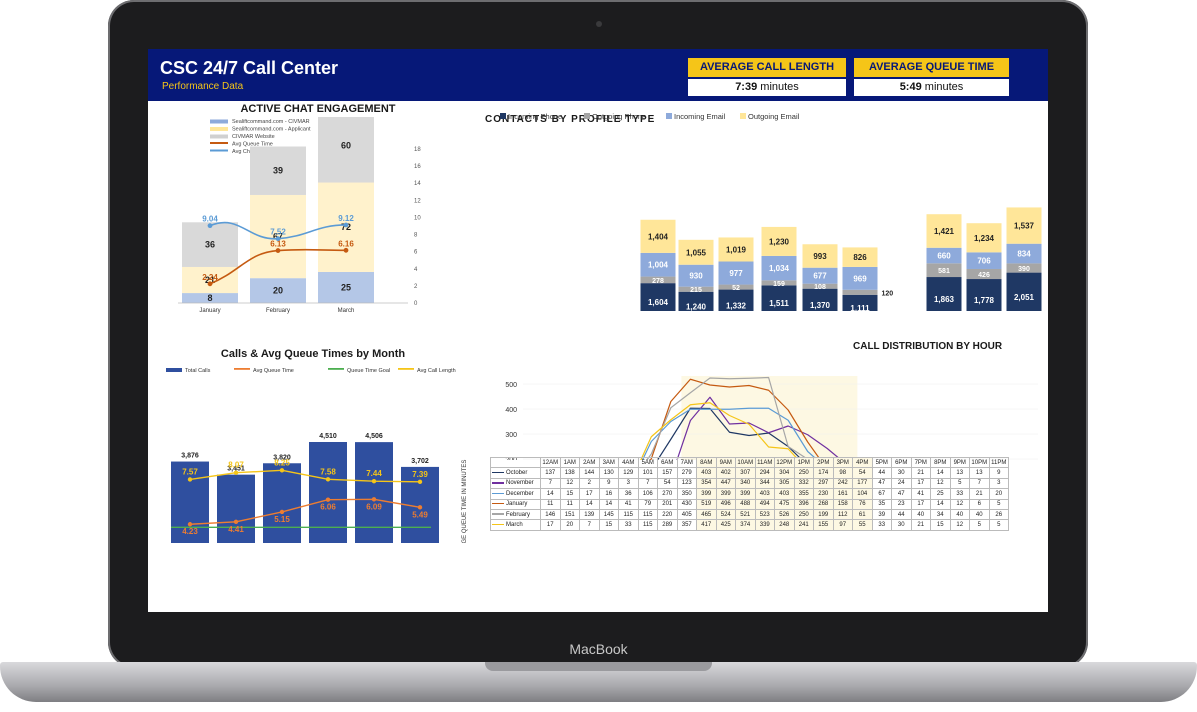 The width and height of the screenshot is (1197, 712). What do you see at coordinates (416, 304) in the screenshot?
I see `axis-tick: 0` at bounding box center [416, 304].